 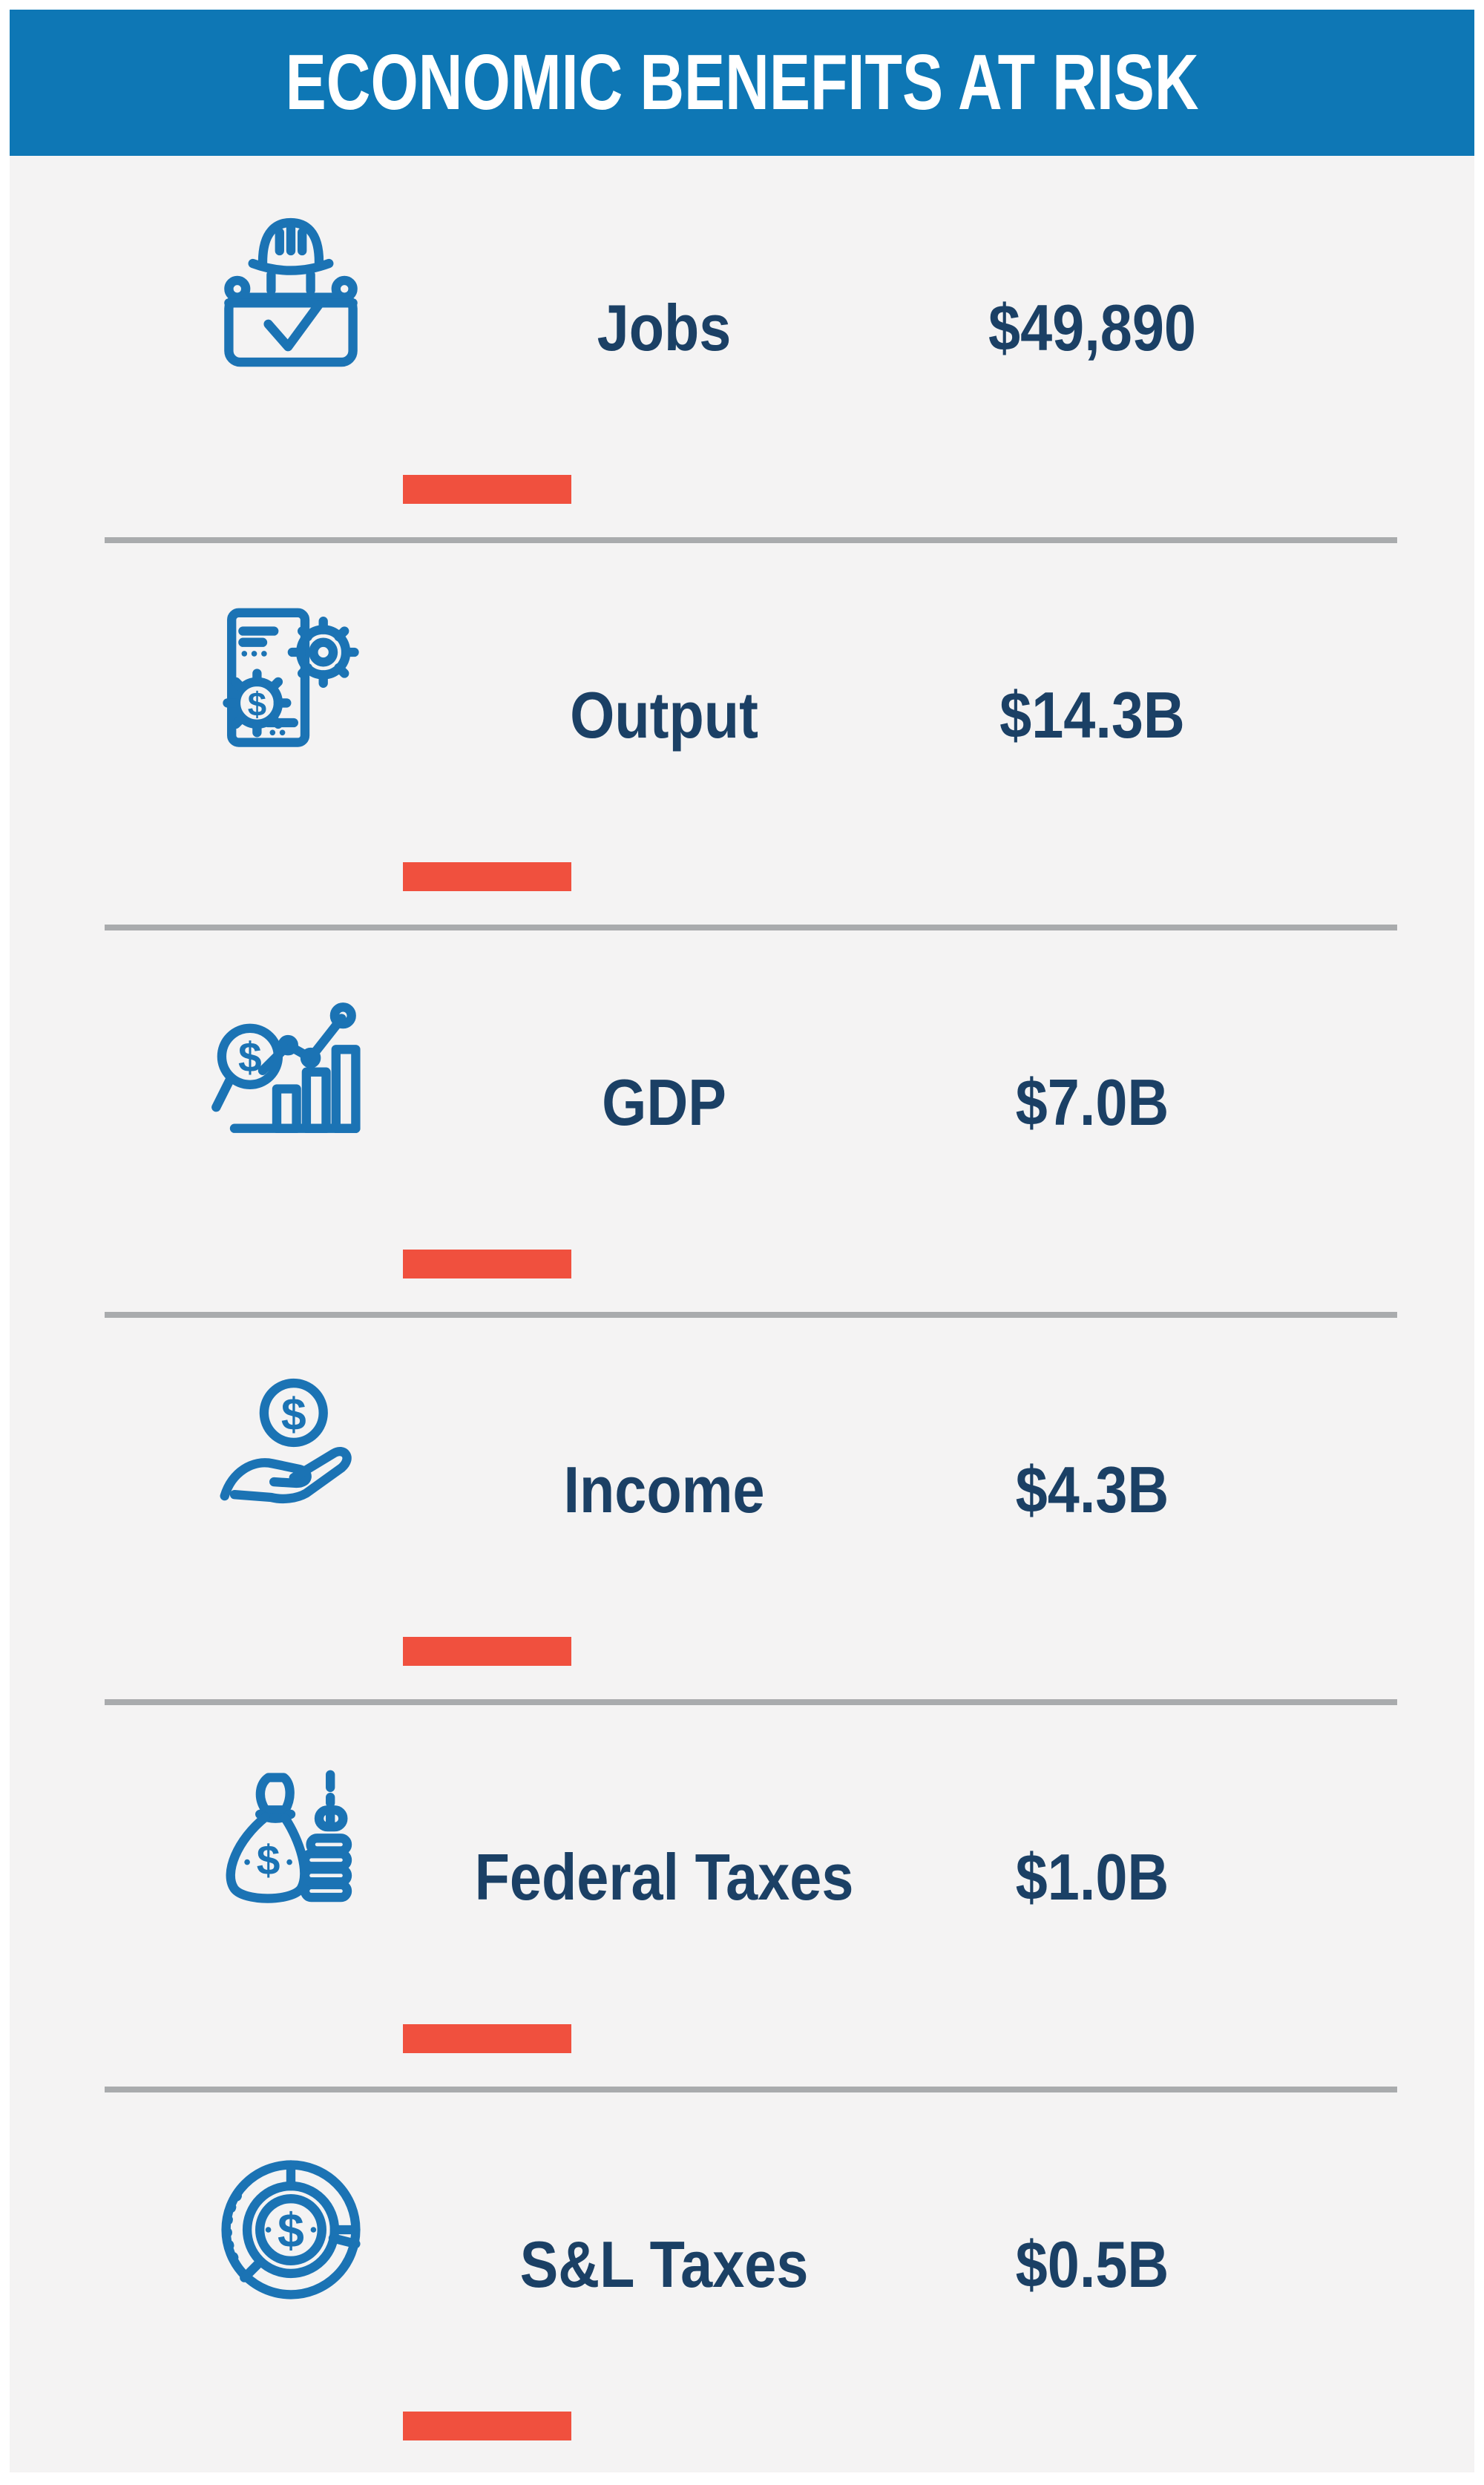 I want to click on page-title: ECONOMIC BENEFITS AT RISK, so click(x=742, y=82).